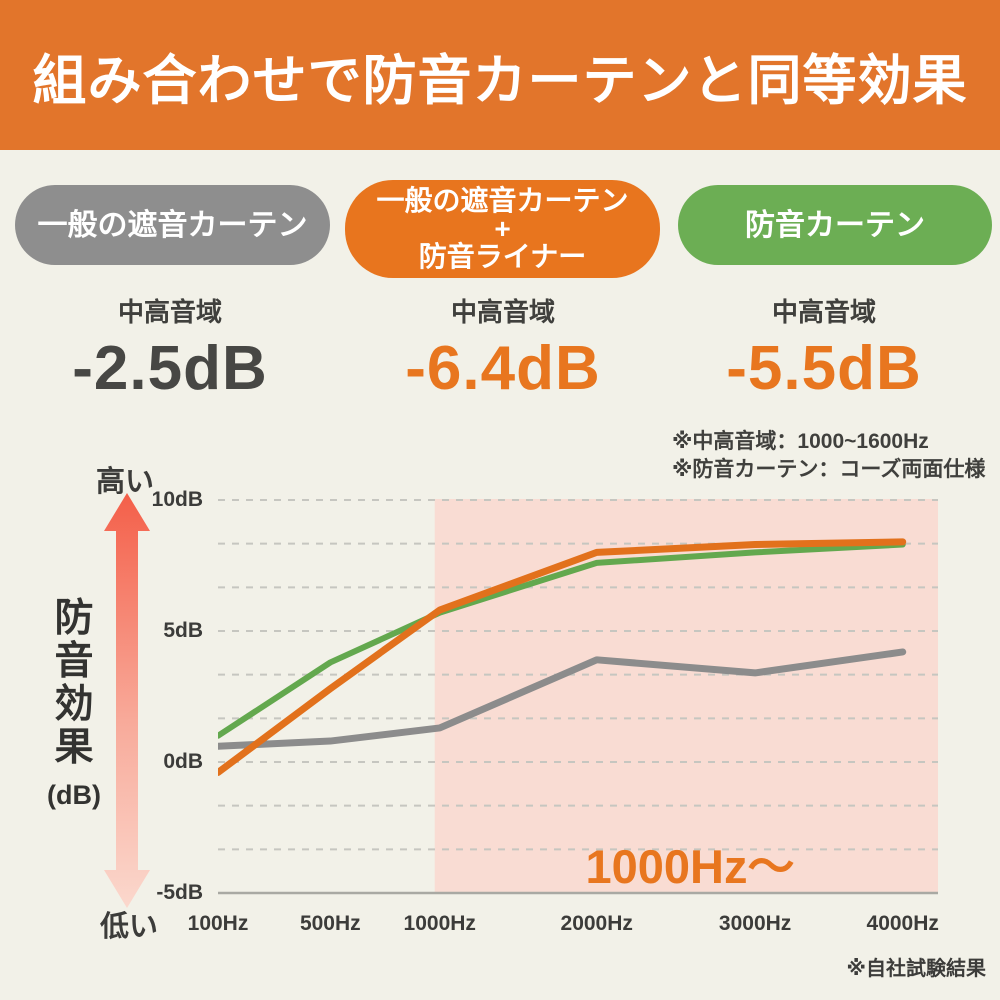  Describe the element at coordinates (824, 368) in the screenshot. I see `stat-value: -5.5dB` at that location.